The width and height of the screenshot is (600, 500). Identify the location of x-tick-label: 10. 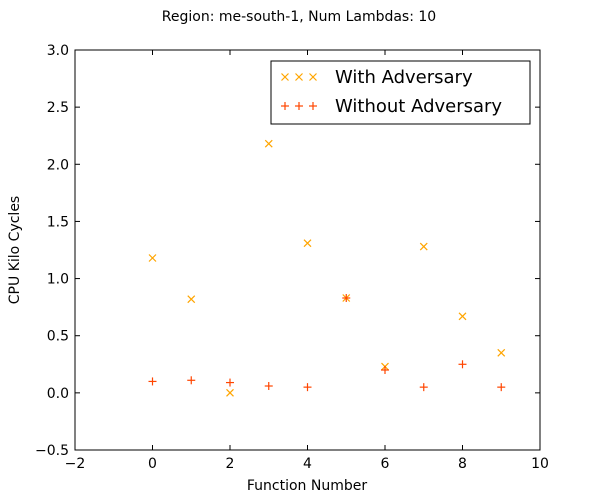
(540, 464).